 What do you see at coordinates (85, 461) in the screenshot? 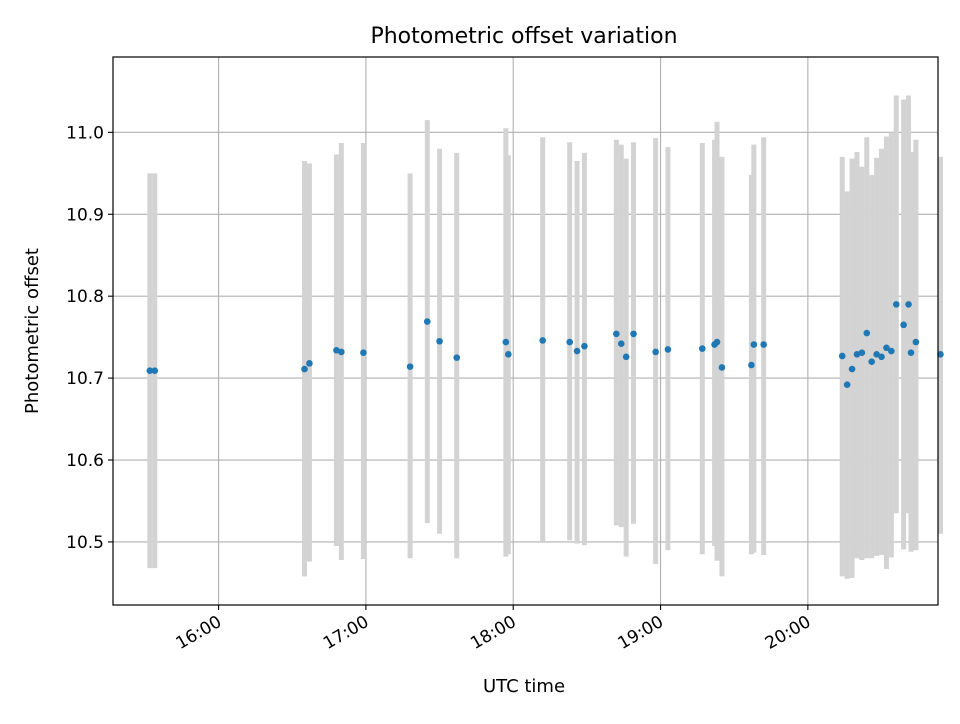
I see `y-tick-label: 10.6` at bounding box center [85, 461].